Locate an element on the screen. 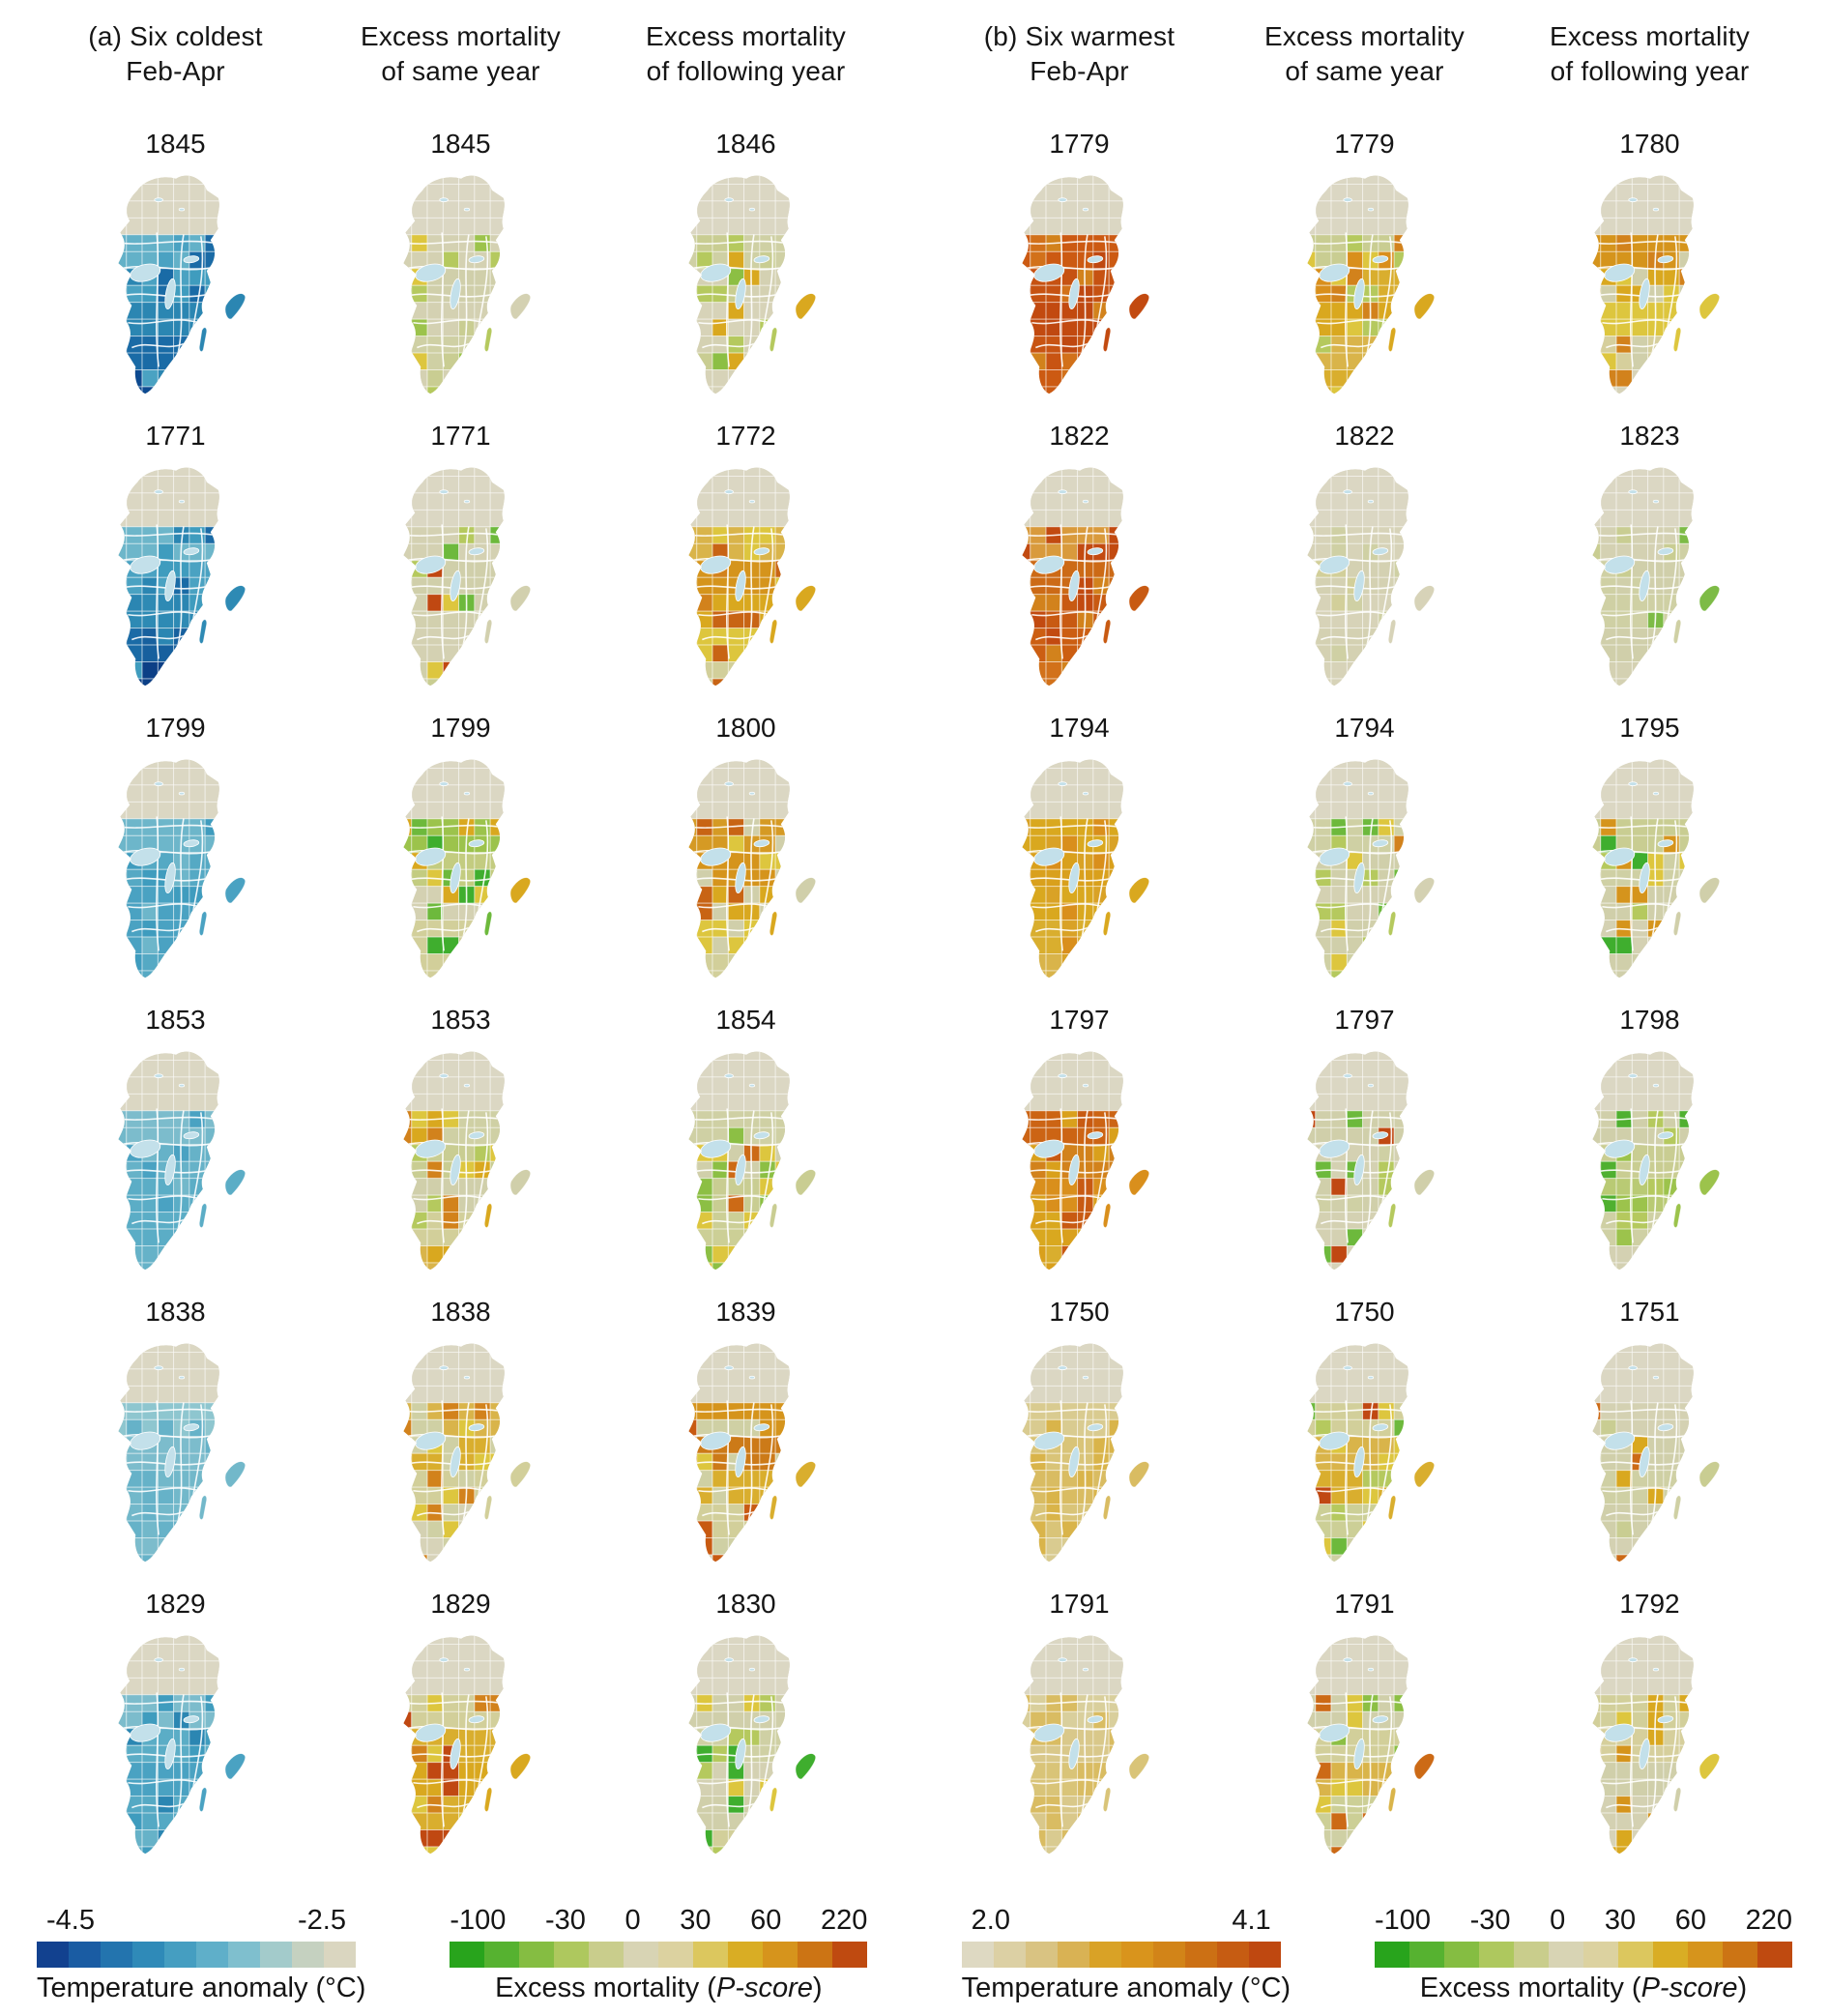 The width and height of the screenshot is (1829, 2016). map-row-1: 1845 1845 1846 1779 1779 1780 is located at coordinates (914, 270).